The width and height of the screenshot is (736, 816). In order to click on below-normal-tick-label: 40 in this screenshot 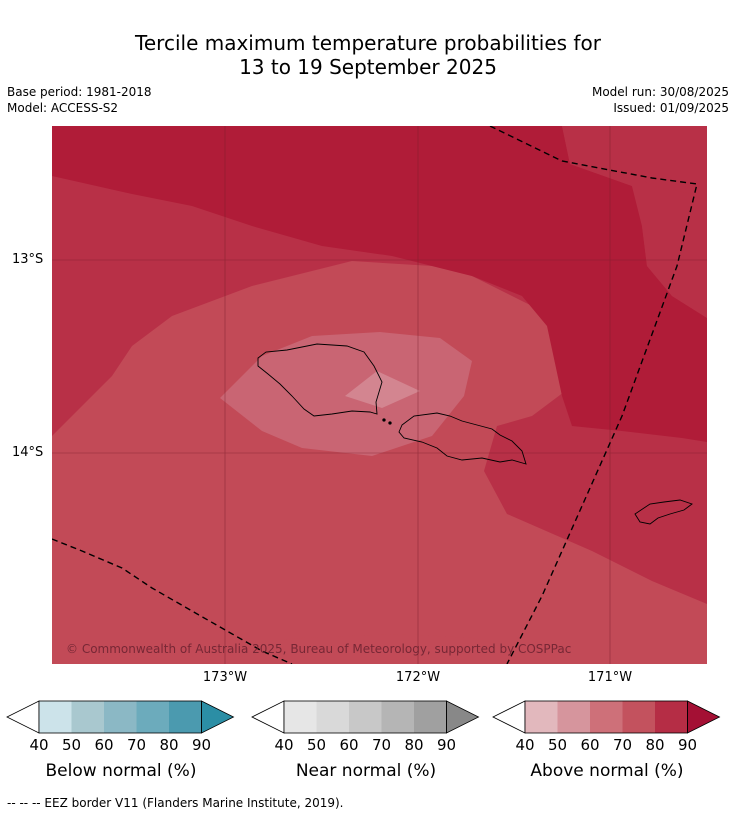, I will do `click(38, 745)`.